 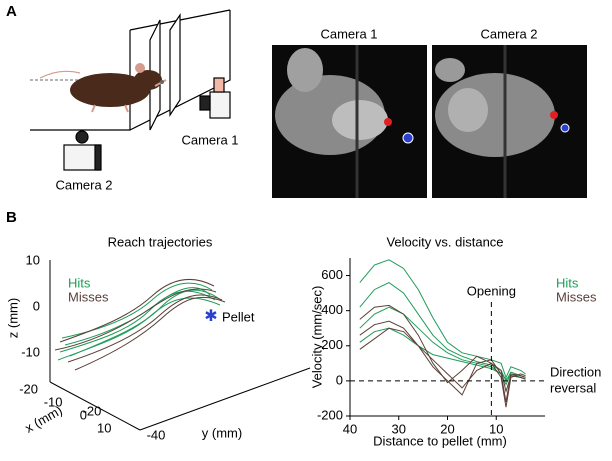 What do you see at coordinates (444, 241) in the screenshot?
I see `plot-title: Velocity vs. distance` at bounding box center [444, 241].